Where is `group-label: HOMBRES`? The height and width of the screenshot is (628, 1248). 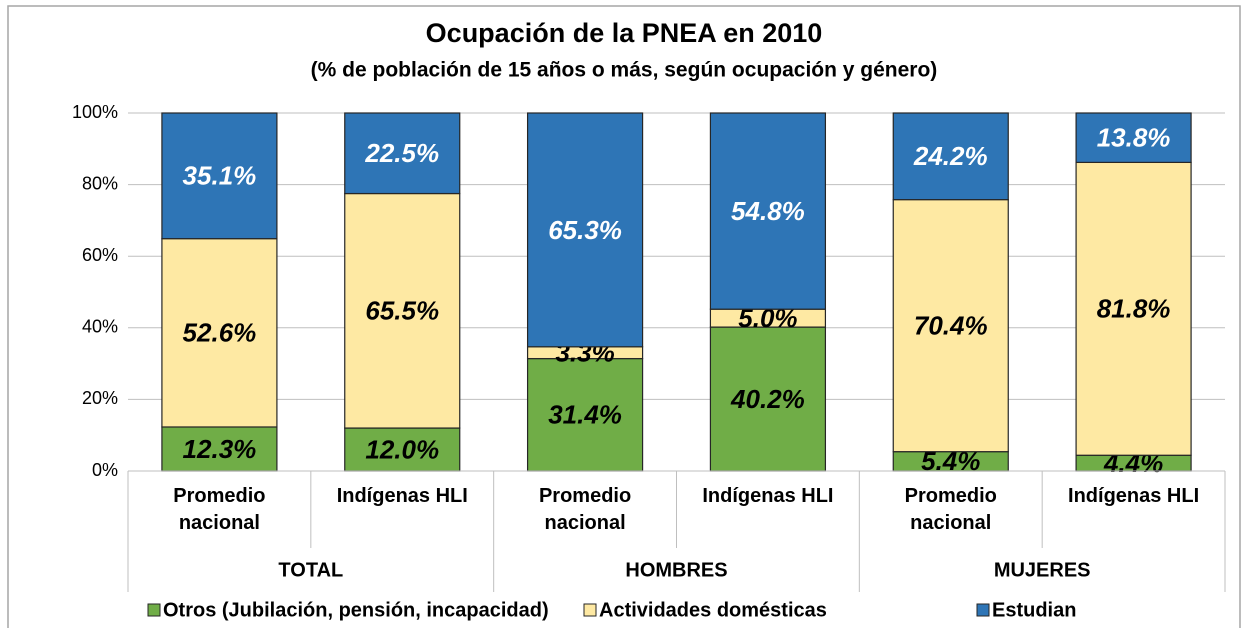 group-label: HOMBRES is located at coordinates (676, 570).